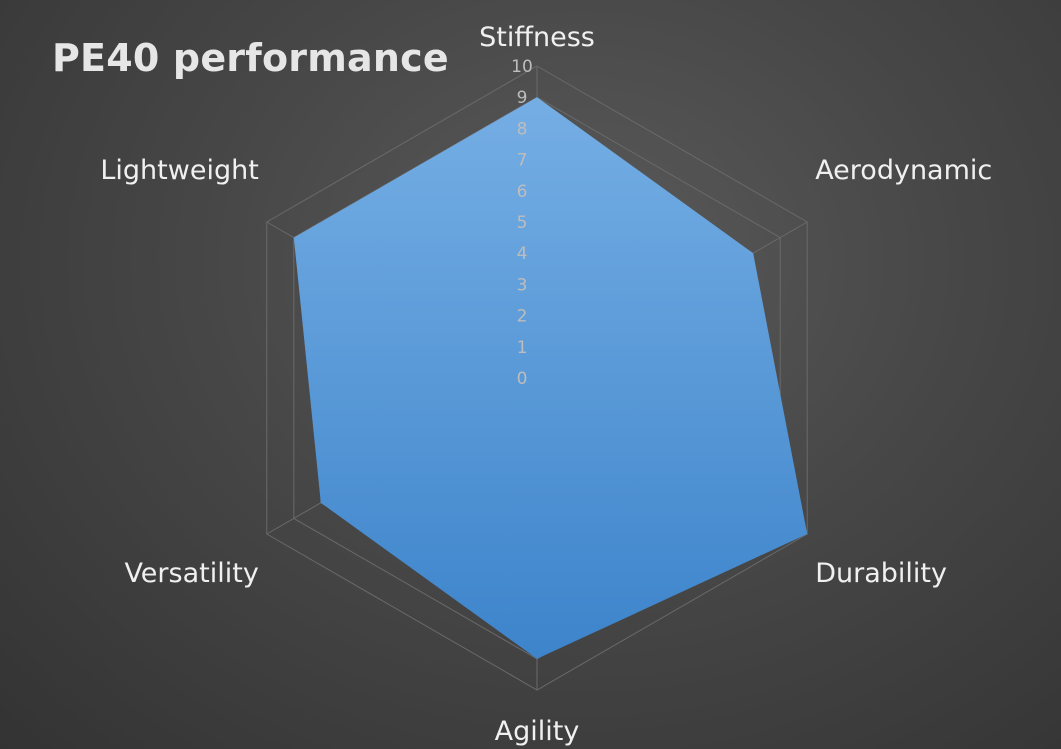 Image resolution: width=1061 pixels, height=749 pixels. I want to click on chart-title: PE40 performance, so click(250, 58).